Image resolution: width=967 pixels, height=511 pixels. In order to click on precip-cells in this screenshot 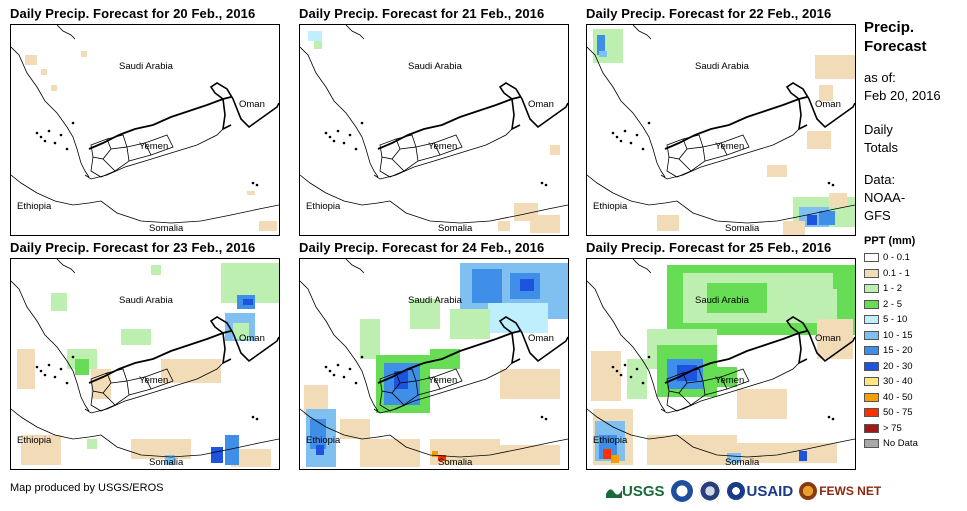, I will do `click(724, 132)`.